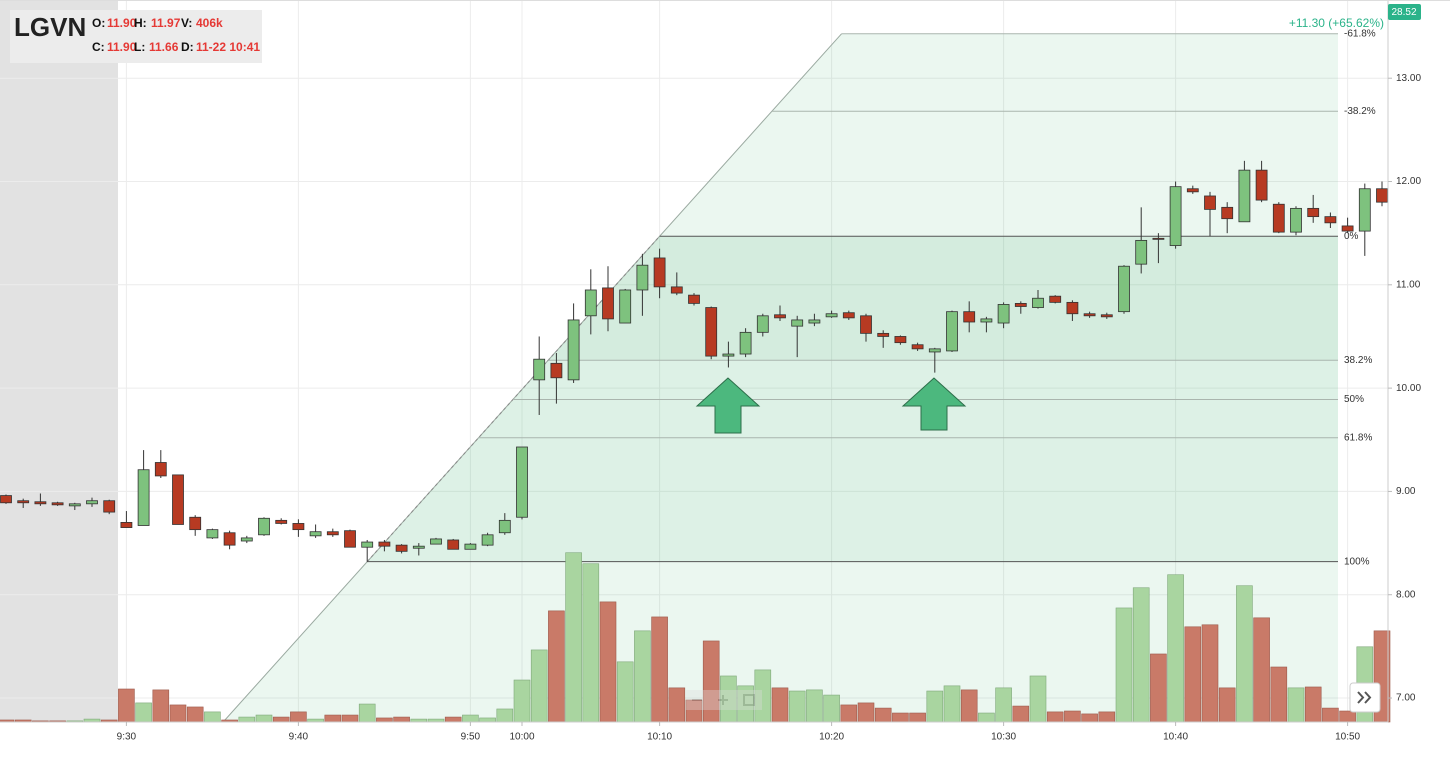 This screenshot has height=760, width=1450. I want to click on x-tick-label: 10:20, so click(831, 737).